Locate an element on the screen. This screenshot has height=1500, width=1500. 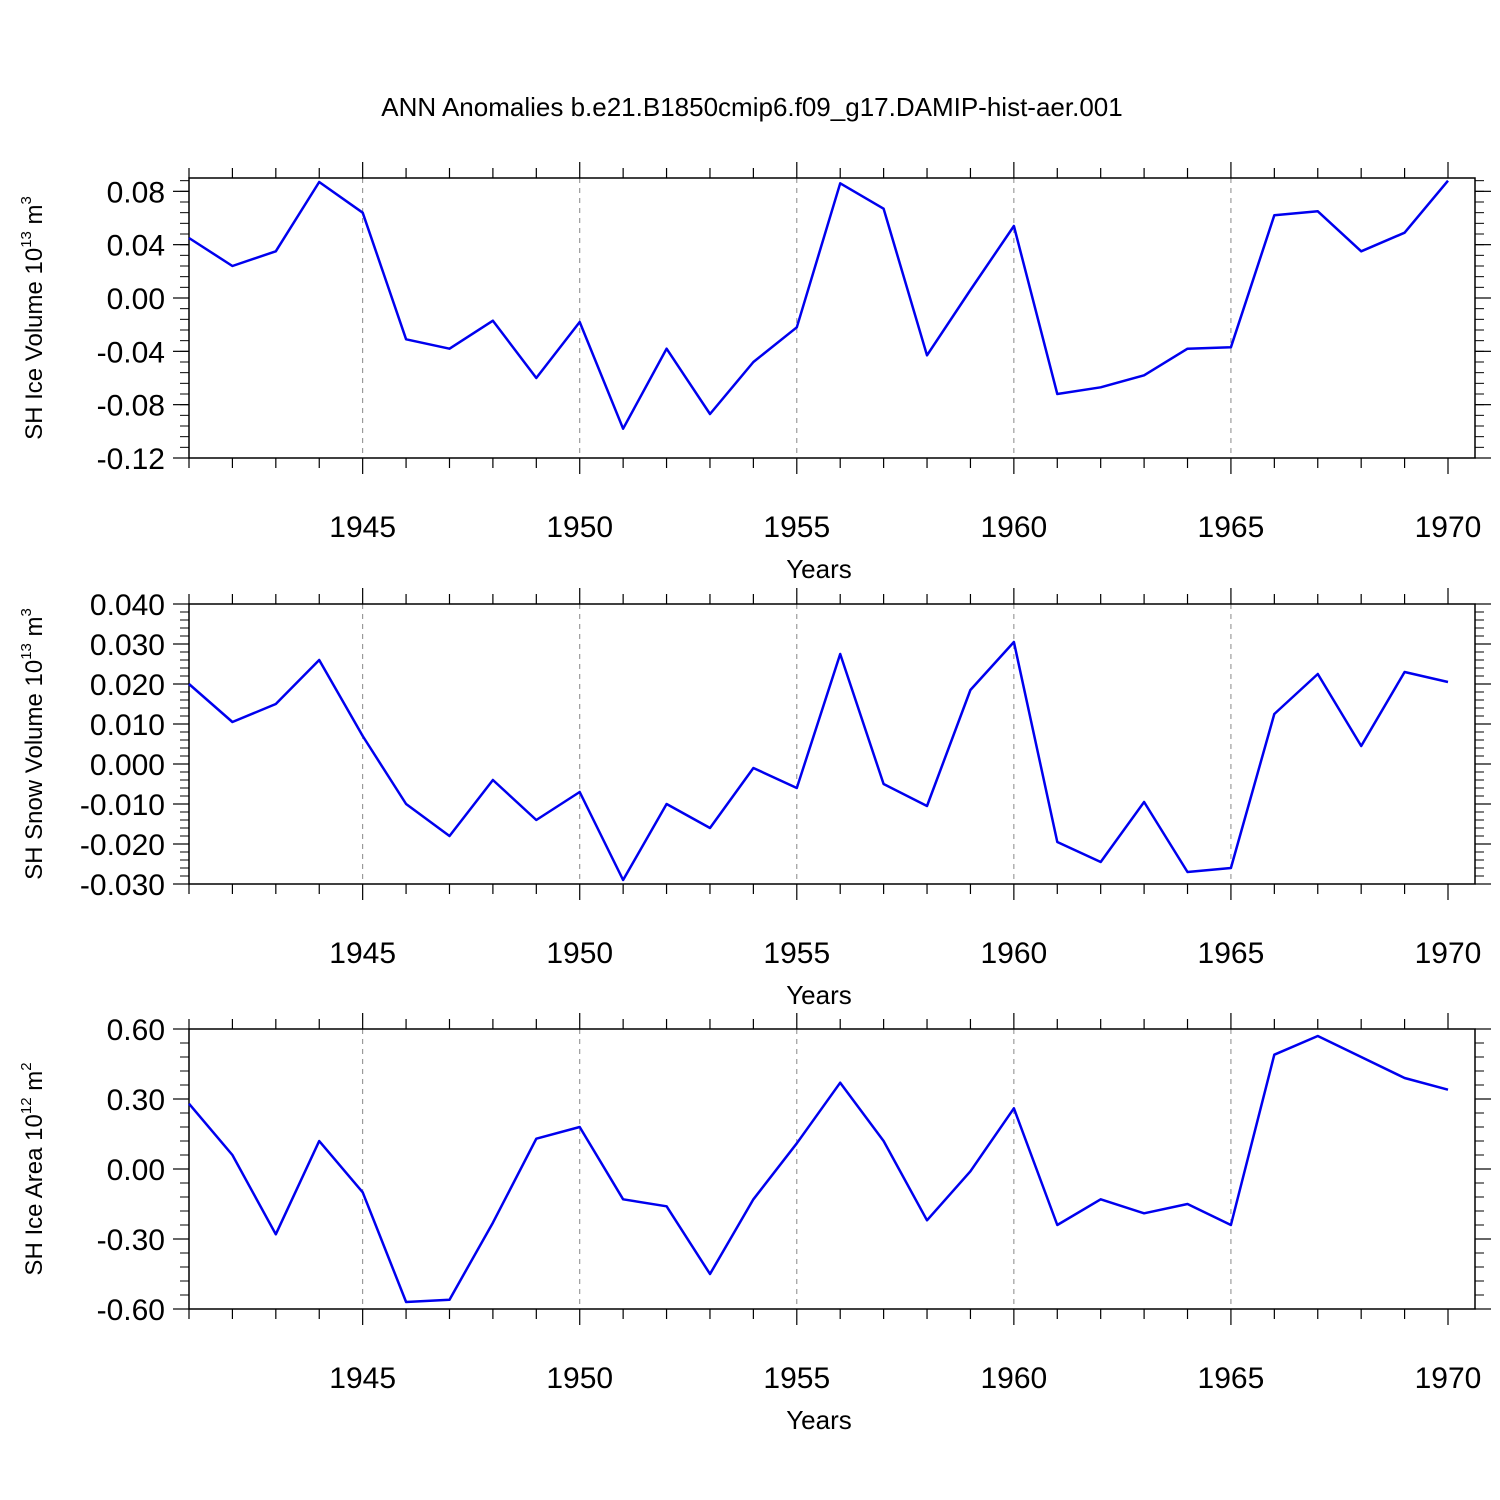
y-tick-label: 0.30 is located at coordinates (136, 1100).